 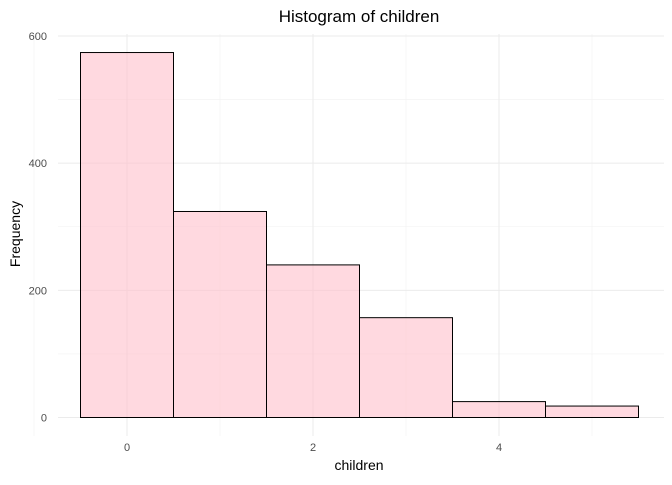 I want to click on chart-title: Histogram of children, so click(x=359, y=16).